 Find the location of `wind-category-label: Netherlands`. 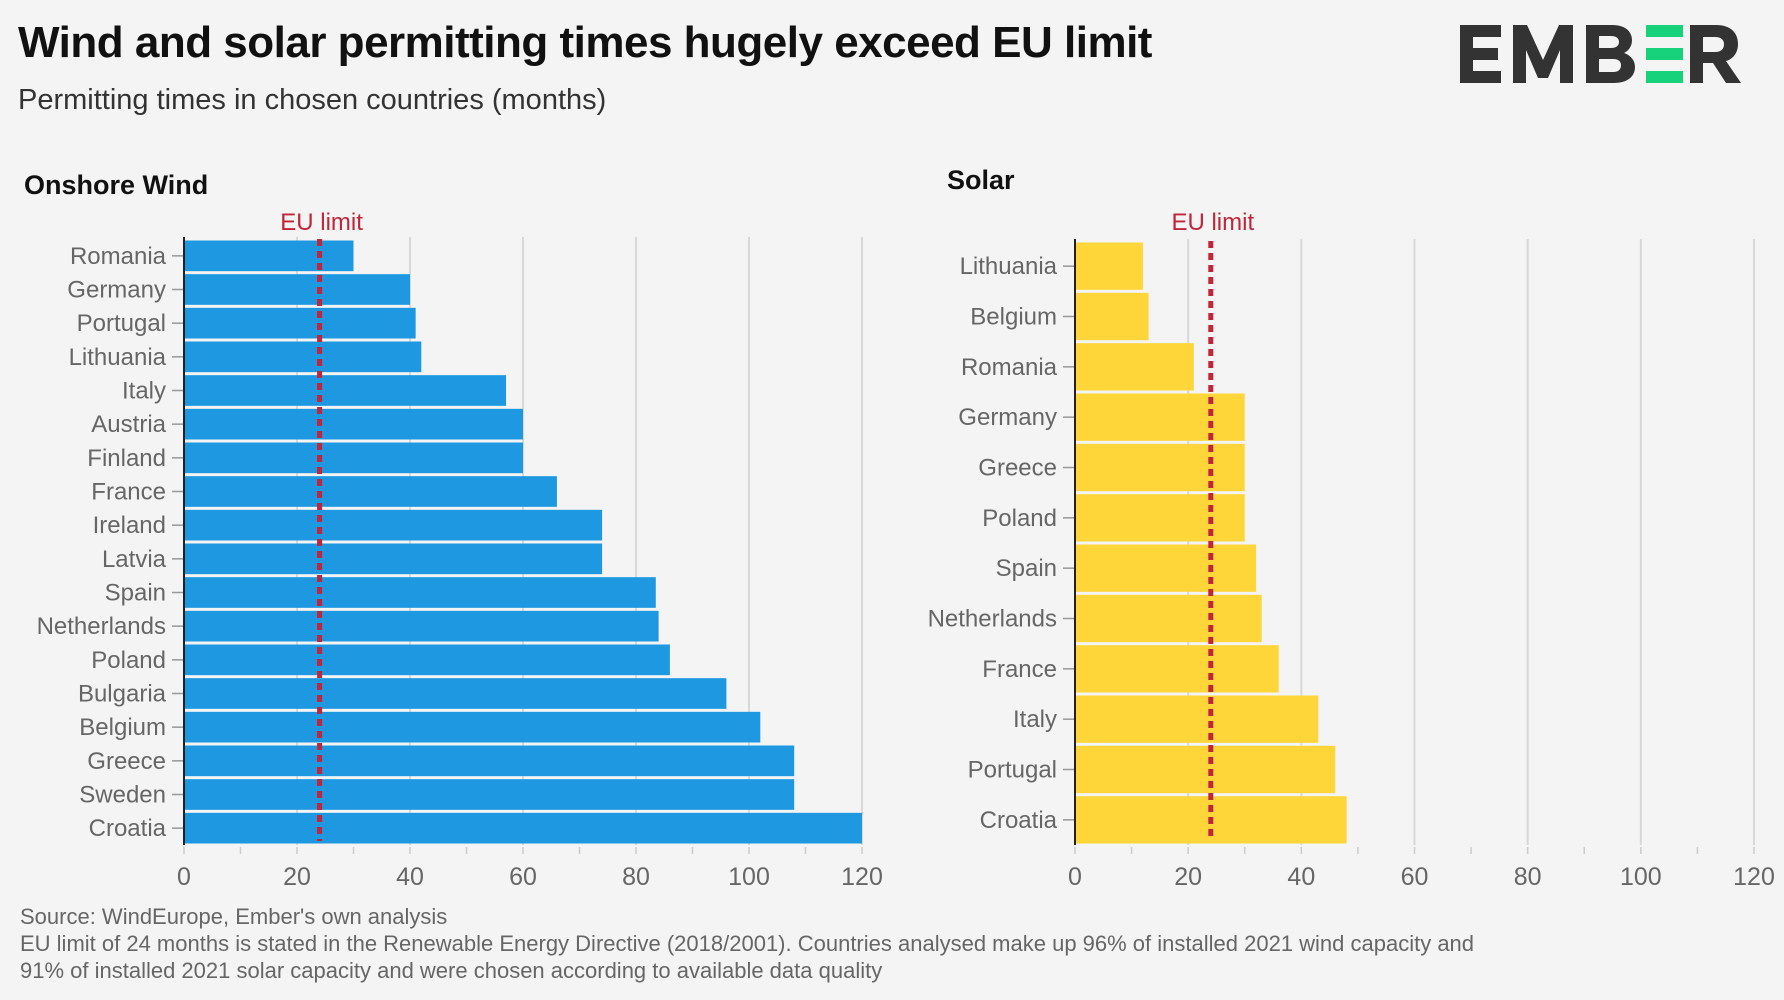

wind-category-label: Netherlands is located at coordinates (101, 626).